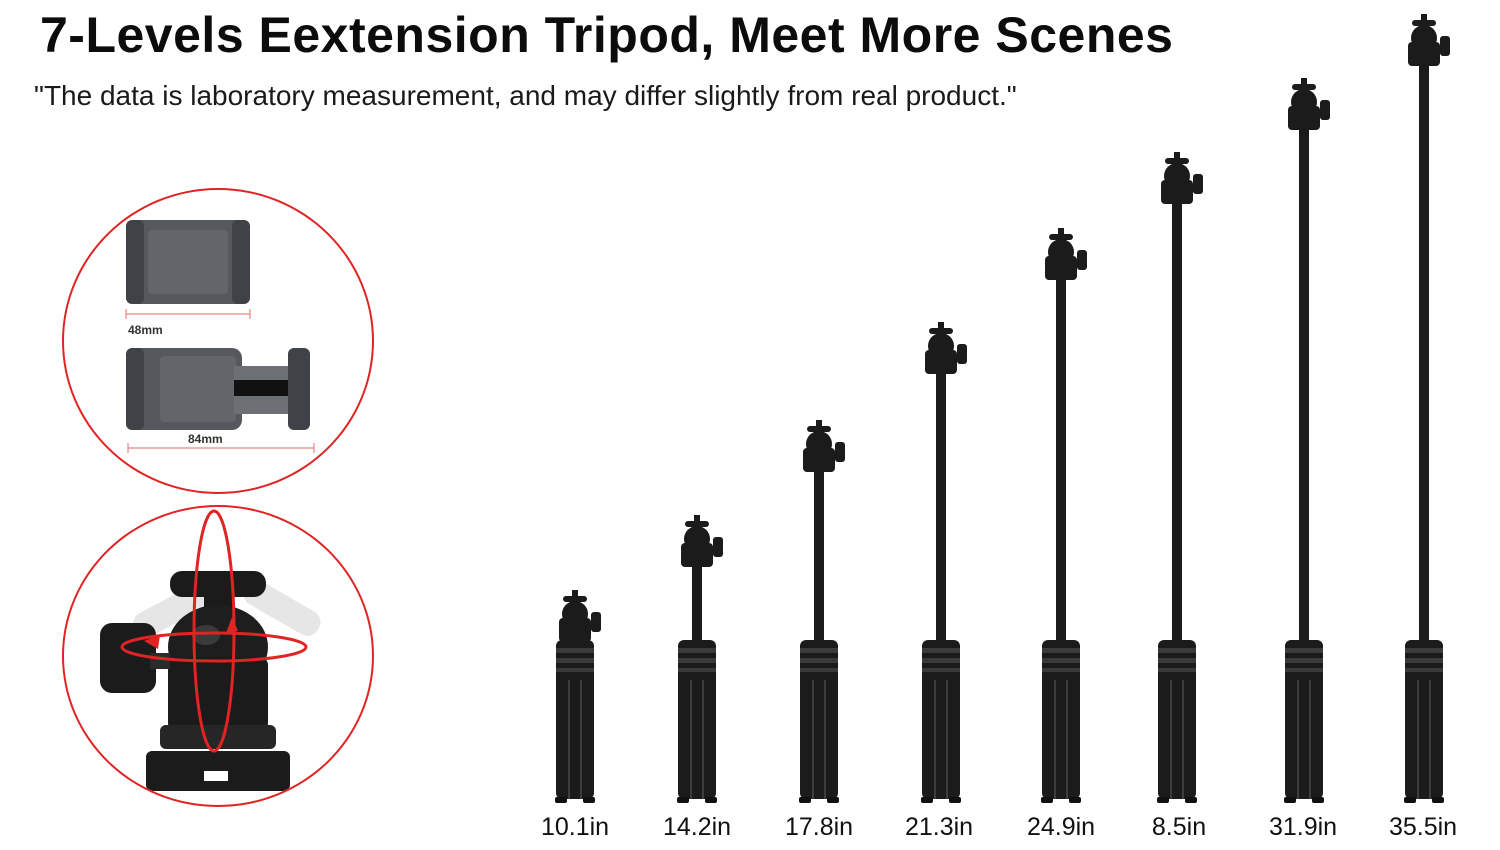  What do you see at coordinates (218, 389) in the screenshot?
I see `clamp-open` at bounding box center [218, 389].